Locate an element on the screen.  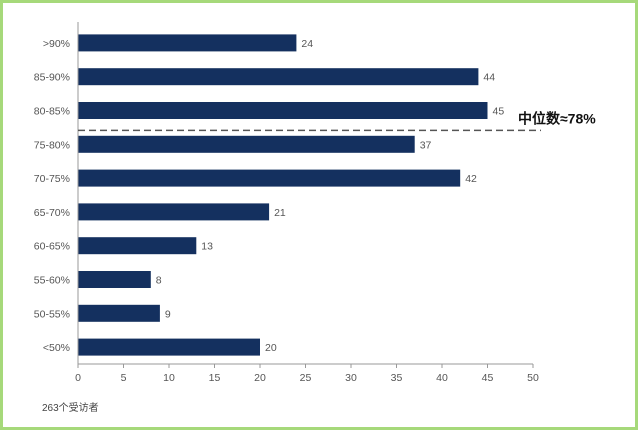
value-label: 8 is located at coordinates (159, 281).